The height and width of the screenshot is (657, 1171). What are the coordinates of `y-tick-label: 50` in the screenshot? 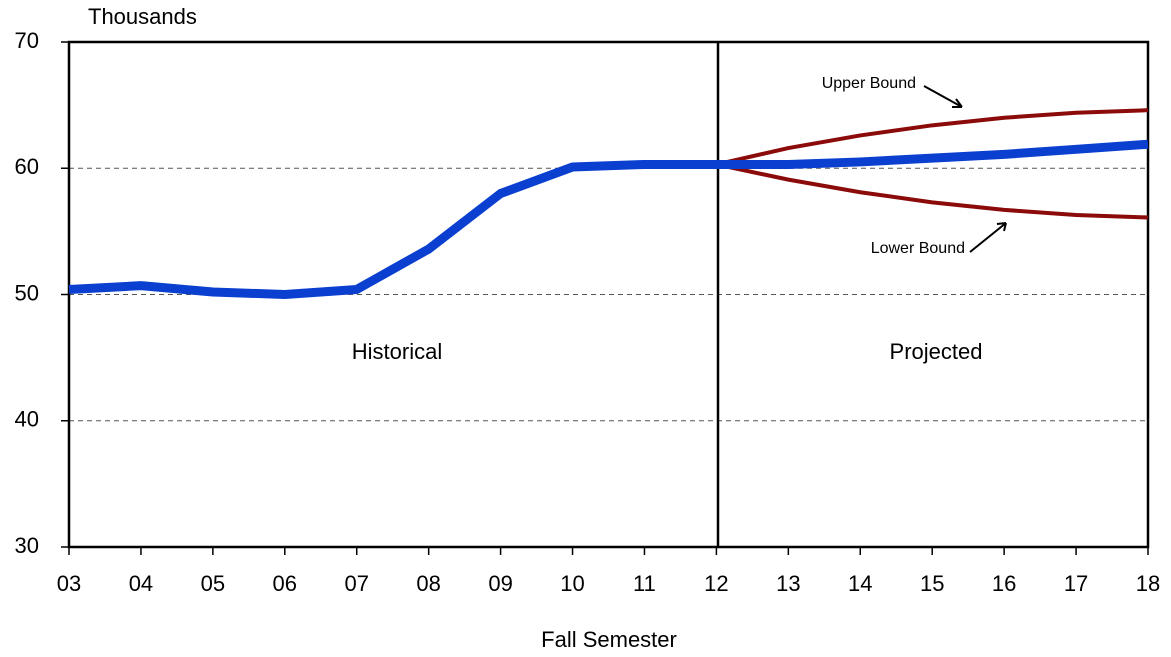 It's located at (27, 292).